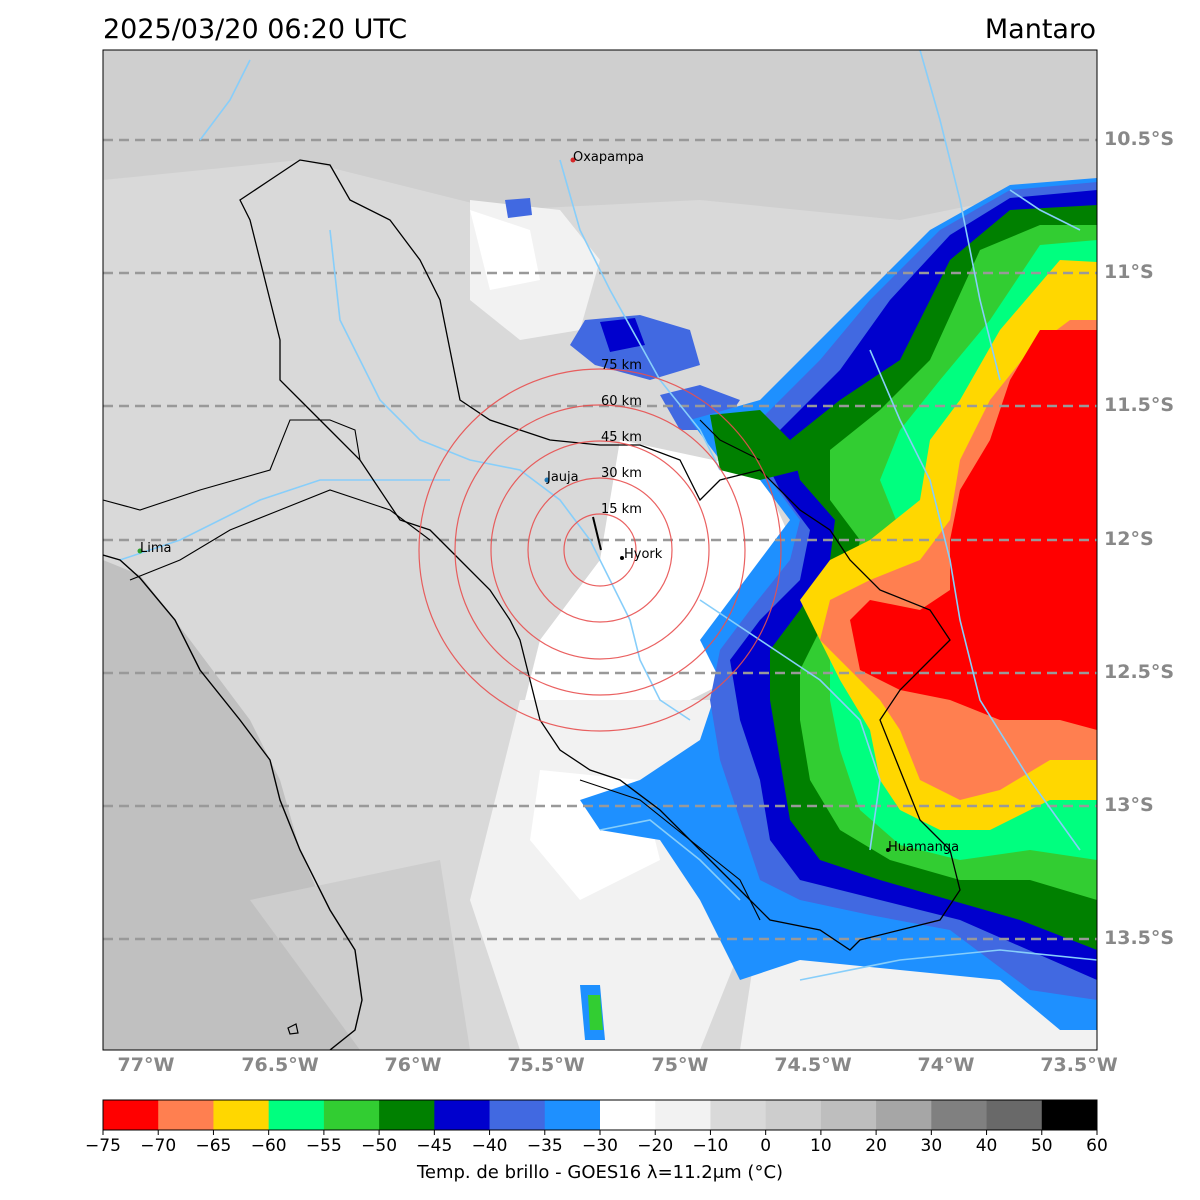 Image resolution: width=1200 pixels, height=1200 pixels. What do you see at coordinates (621, 473) in the screenshot?
I see `ring-label-30: 30 km` at bounding box center [621, 473].